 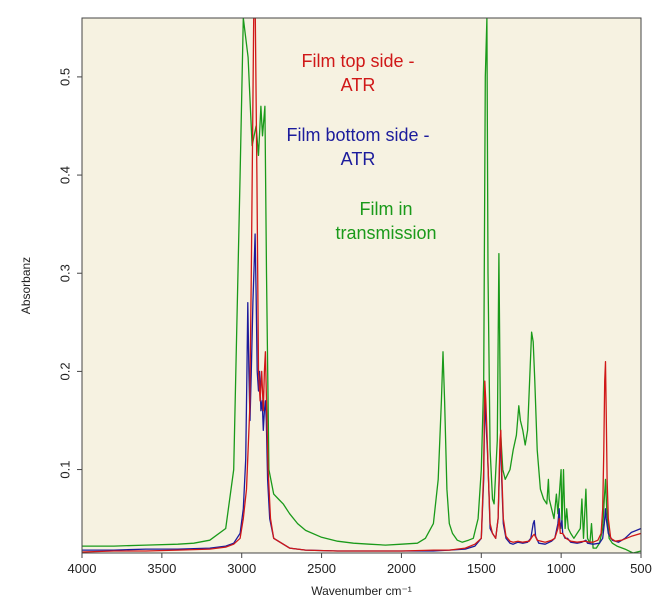 I want to click on y-tick-label: 0.4, so click(x=64, y=175).